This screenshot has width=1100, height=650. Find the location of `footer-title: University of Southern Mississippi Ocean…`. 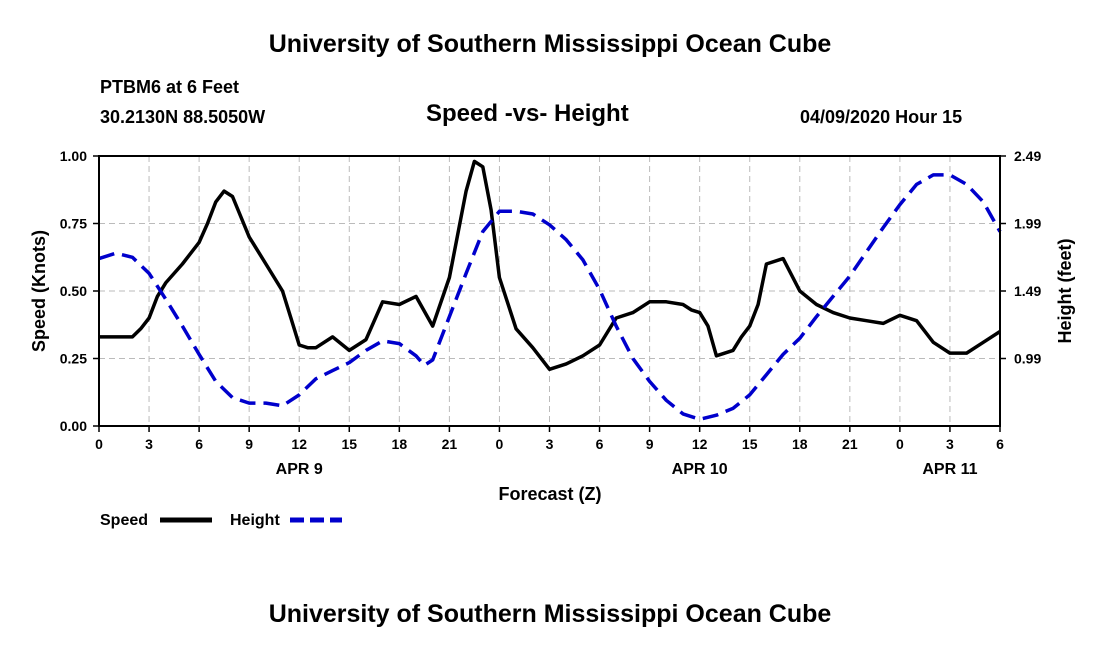

footer-title: University of Southern Mississippi Ocean… is located at coordinates (550, 614).